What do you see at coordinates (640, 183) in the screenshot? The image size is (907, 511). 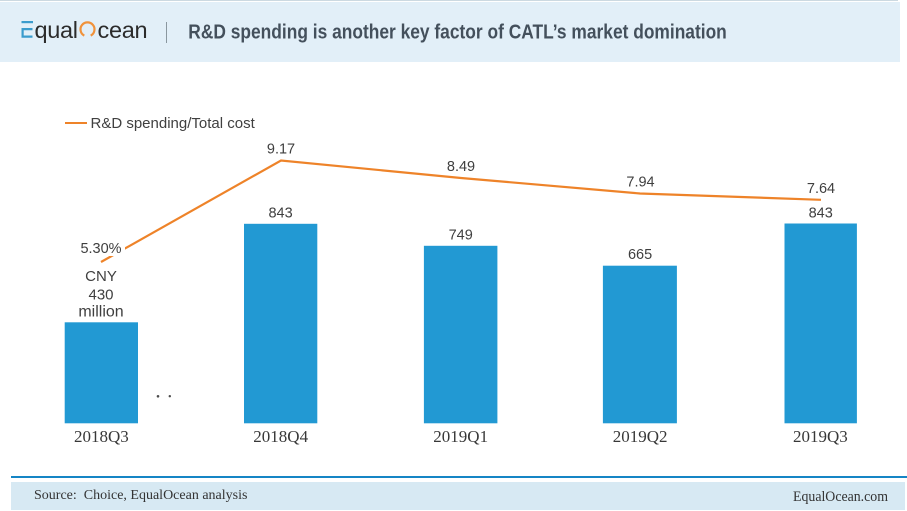 I see `svg-text: 7.94` at bounding box center [640, 183].